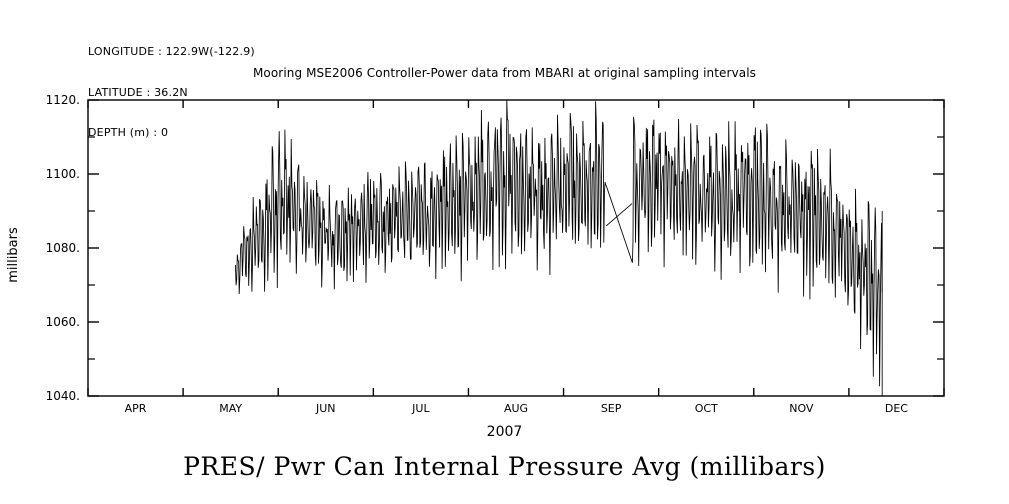 This screenshot has width=1009, height=504. I want to click on data-gap-connector, so click(619, 215).